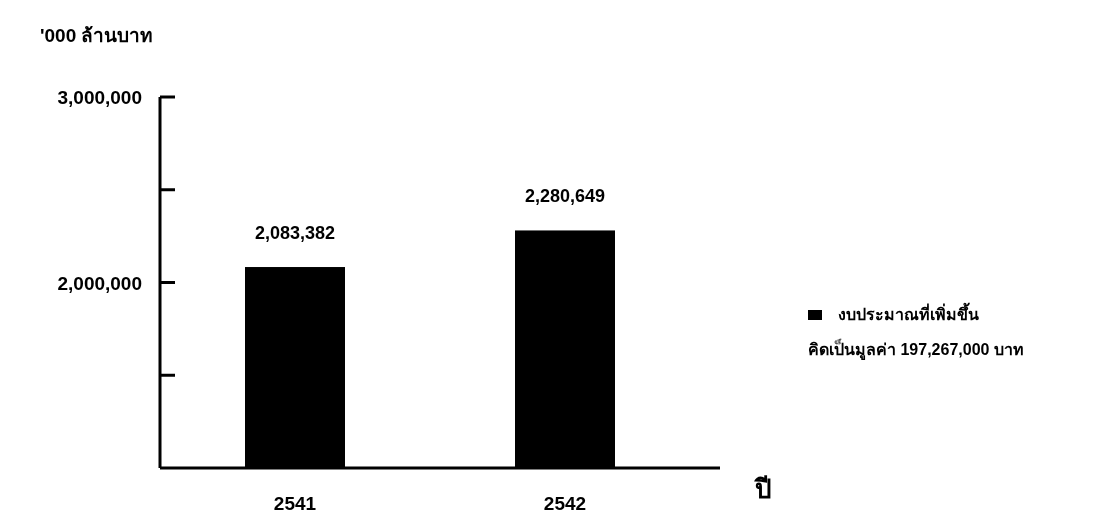 Image resolution: width=1100 pixels, height=519 pixels. Describe the element at coordinates (908, 312) in the screenshot. I see `legend-label: งบประมาณที่เพิ่มขึ้น` at that location.